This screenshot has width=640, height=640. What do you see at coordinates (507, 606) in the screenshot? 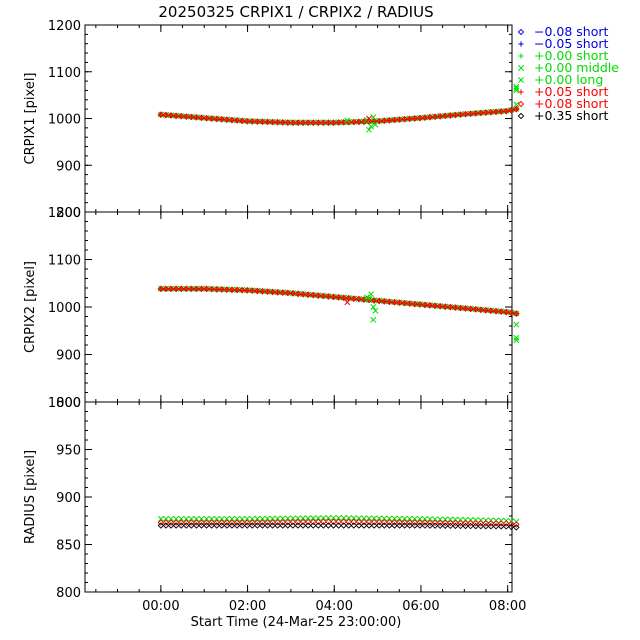
I see `x-tick-label: 08:00` at bounding box center [507, 606].